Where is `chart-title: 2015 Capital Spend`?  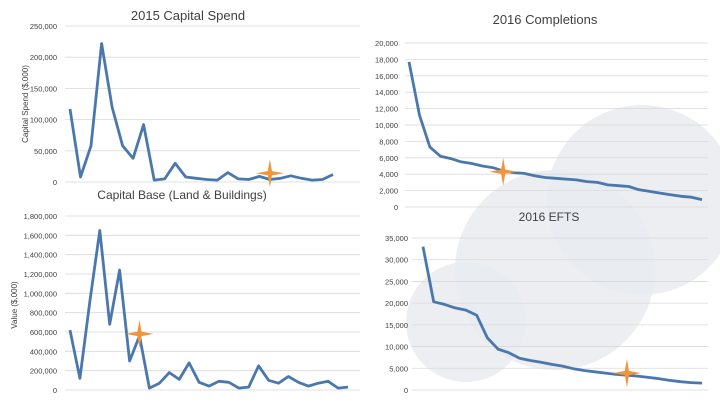 chart-title: 2015 Capital Spend is located at coordinates (188, 15).